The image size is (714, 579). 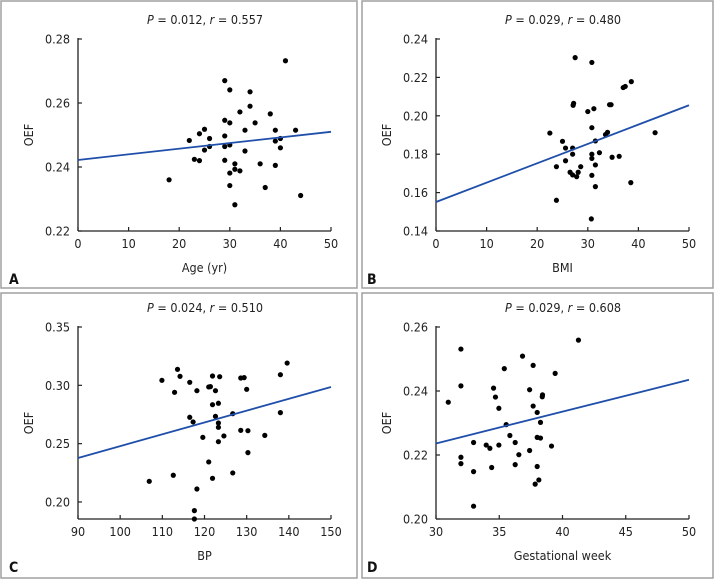 What do you see at coordinates (119, 531) in the screenshot?
I see `x-tick-label: 100` at bounding box center [119, 531].